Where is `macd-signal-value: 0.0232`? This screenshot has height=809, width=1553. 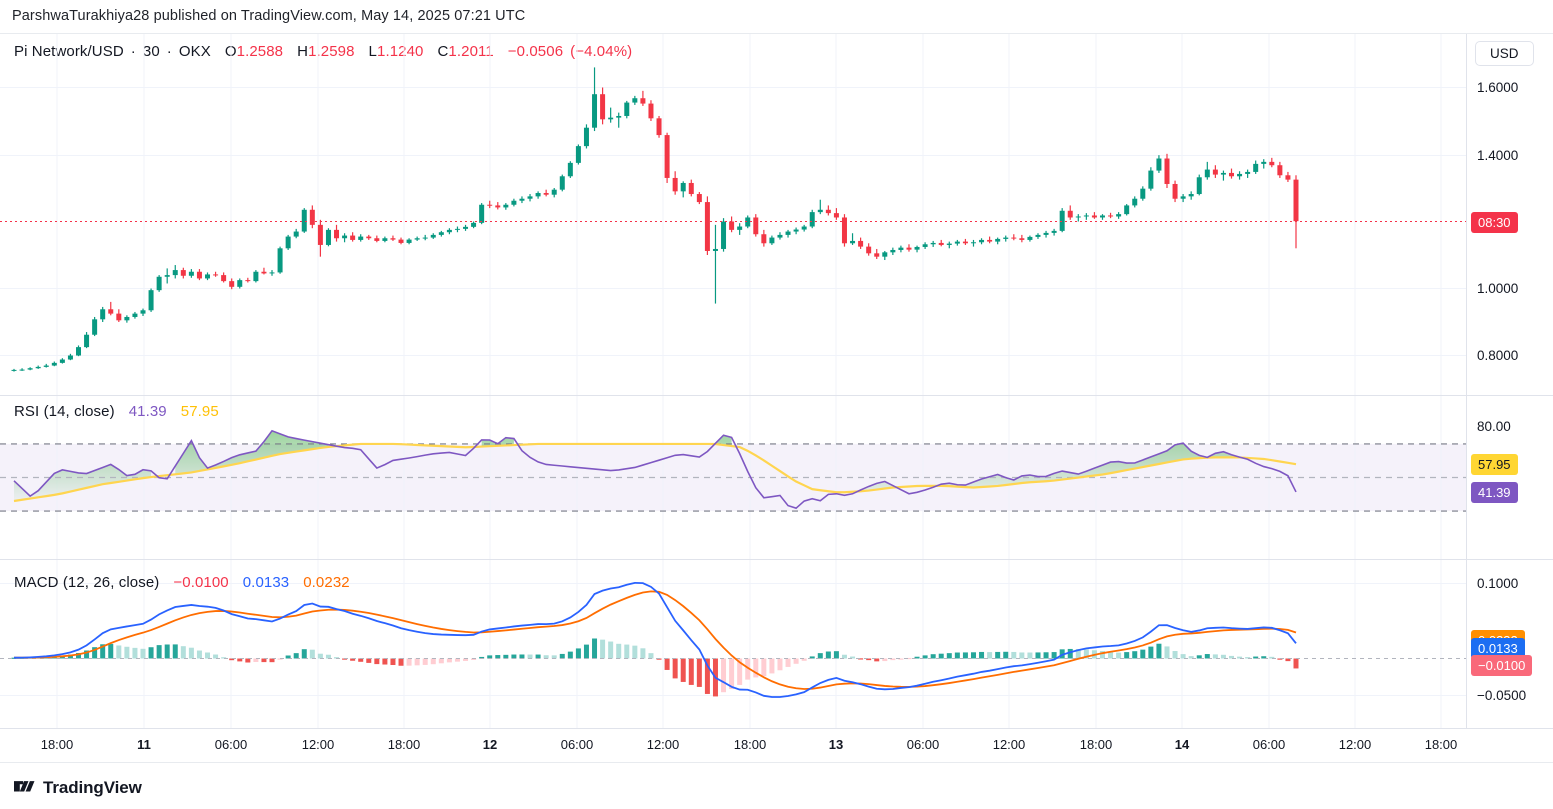 macd-signal-value: 0.0232 is located at coordinates (326, 582).